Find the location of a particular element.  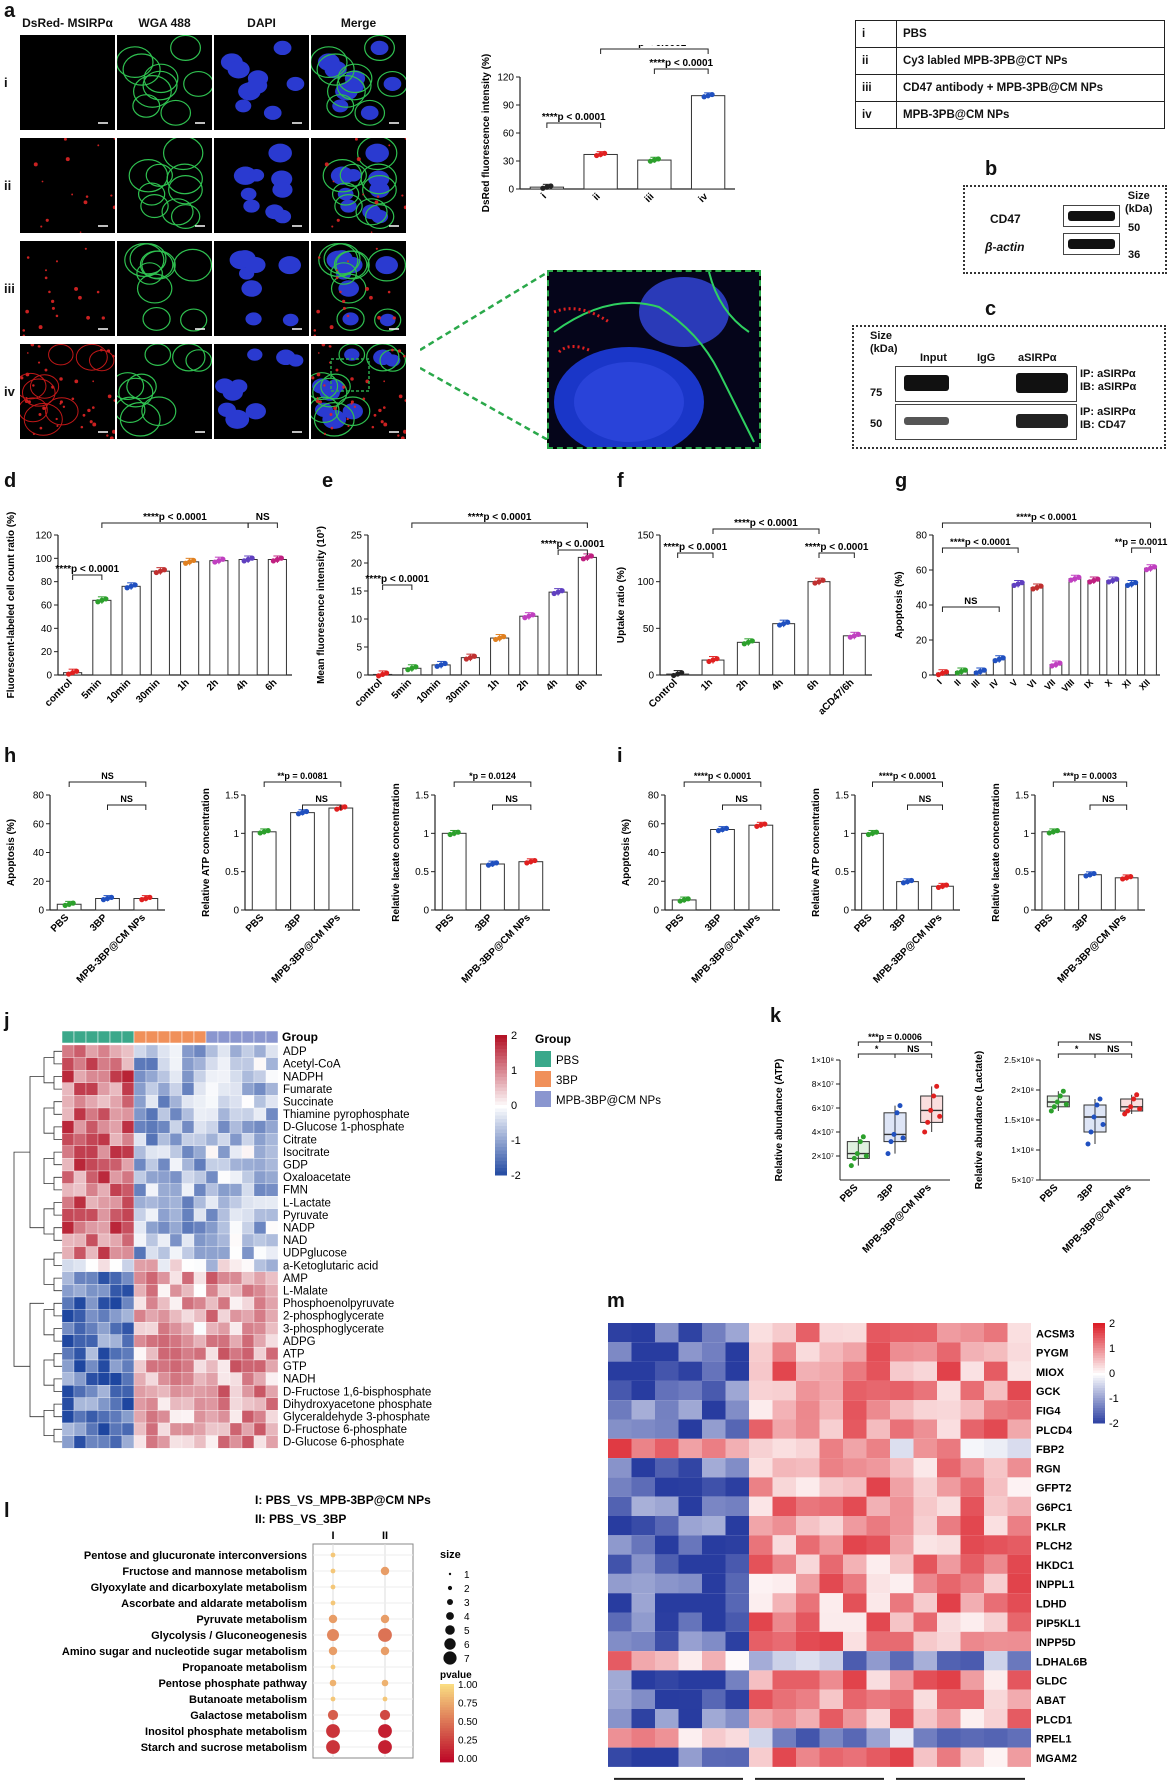

color-scale-tick: -2 is located at coordinates (1114, 1424).